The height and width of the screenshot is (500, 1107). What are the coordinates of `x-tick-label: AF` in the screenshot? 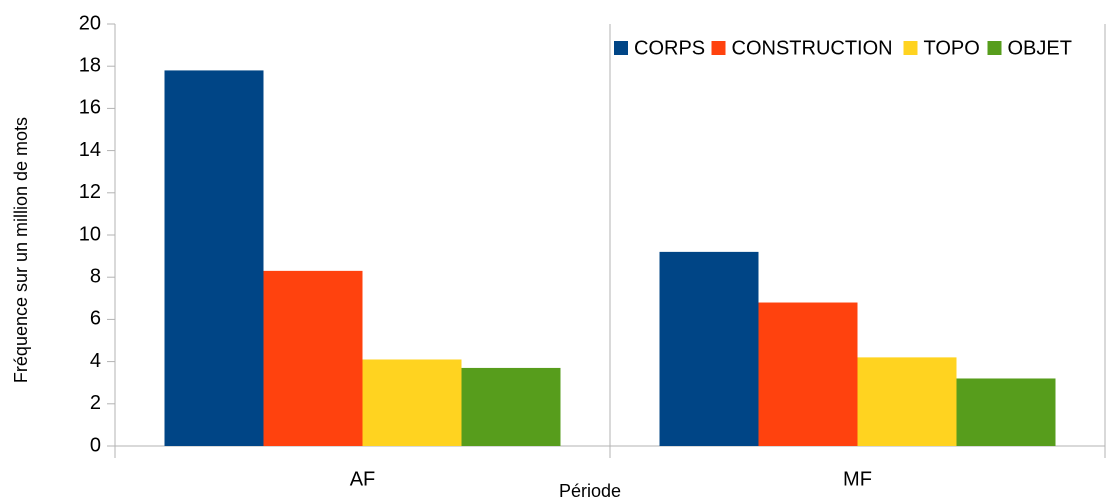 It's located at (363, 479).